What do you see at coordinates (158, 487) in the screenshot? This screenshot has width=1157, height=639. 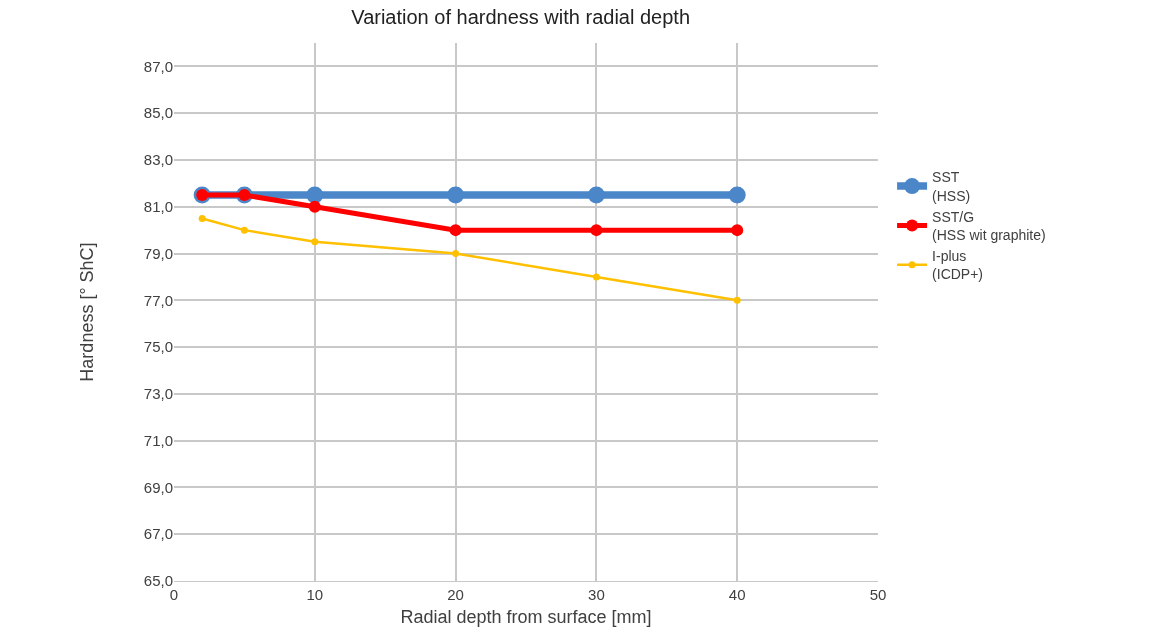 I see `y-tick-label: 69,0` at bounding box center [158, 487].